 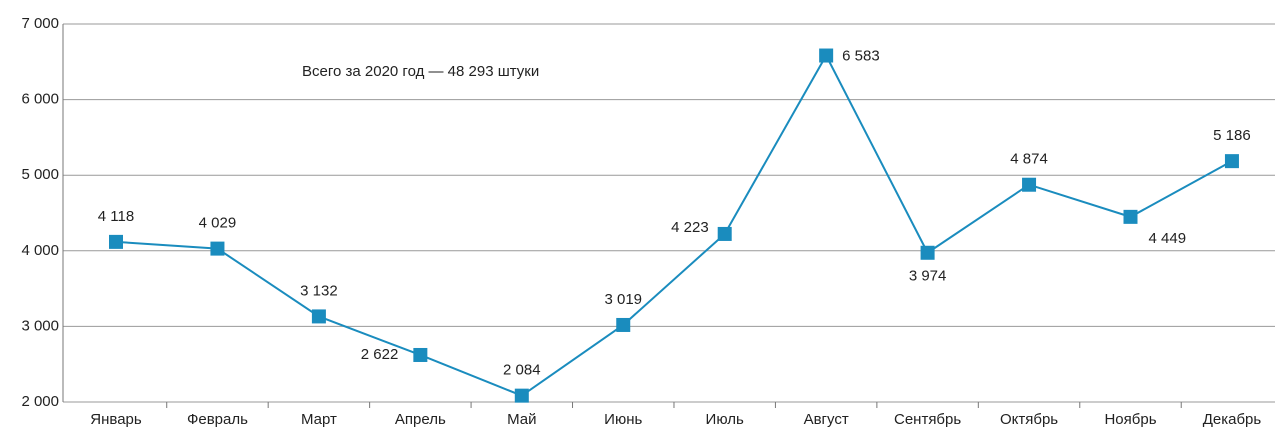 What do you see at coordinates (420, 419) in the screenshot?
I see `x-tick-label: Апрель` at bounding box center [420, 419].